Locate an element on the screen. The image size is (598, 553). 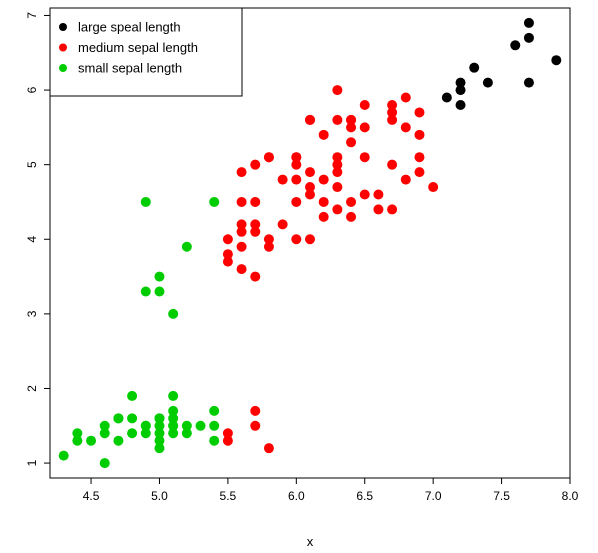
x-tick-label-2: 5.5 is located at coordinates (228, 496).